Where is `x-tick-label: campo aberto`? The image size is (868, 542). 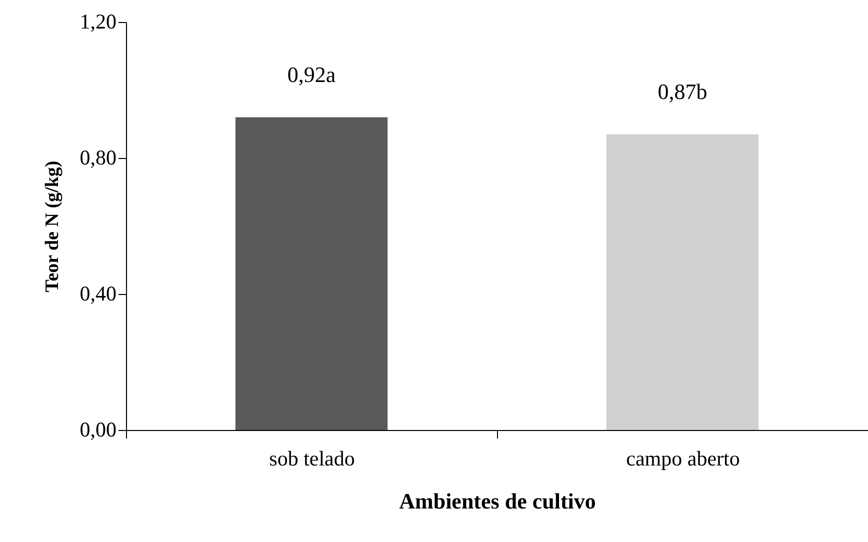
x-tick-label: campo aberto is located at coordinates (683, 458).